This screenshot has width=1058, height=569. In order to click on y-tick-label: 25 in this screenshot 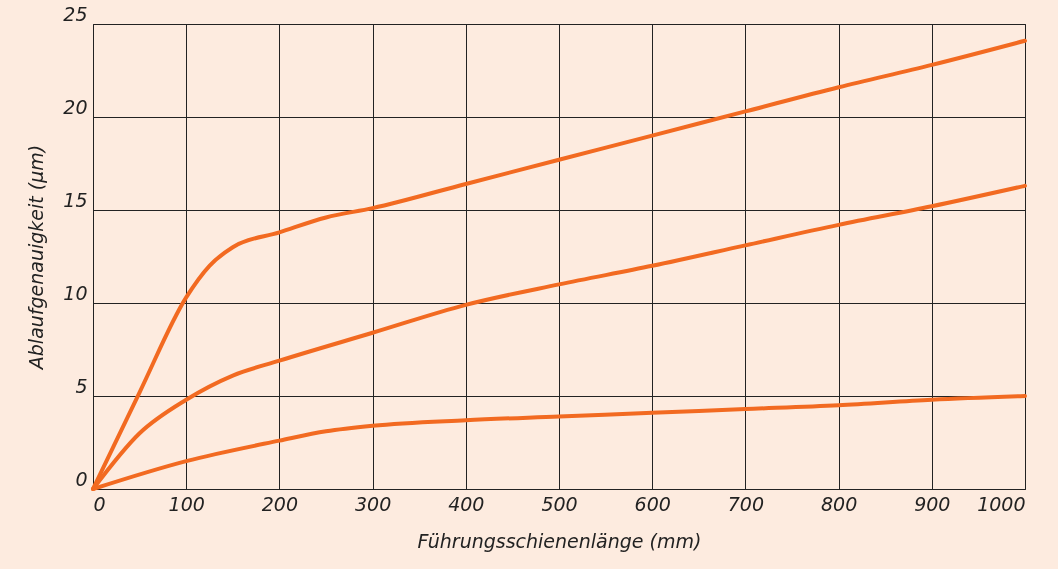, I will do `click(75, 13)`.